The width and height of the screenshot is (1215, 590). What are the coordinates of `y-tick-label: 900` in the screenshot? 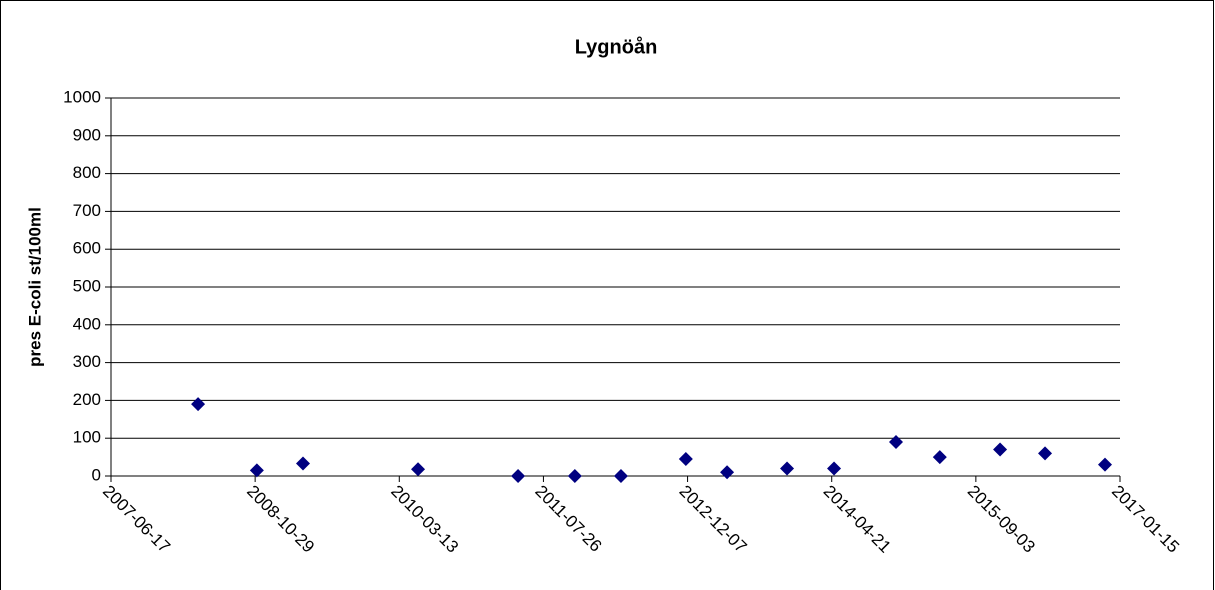 It's located at (87, 134).